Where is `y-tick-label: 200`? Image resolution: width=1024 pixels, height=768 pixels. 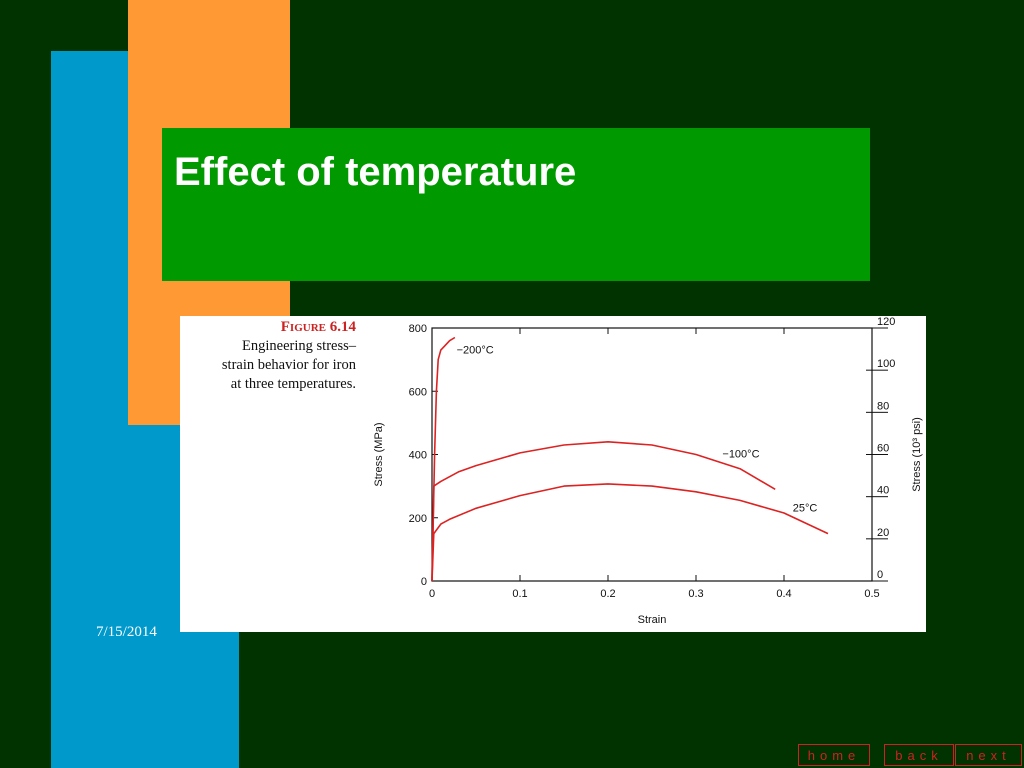
y-tick-label: 200 is located at coordinates (418, 519).